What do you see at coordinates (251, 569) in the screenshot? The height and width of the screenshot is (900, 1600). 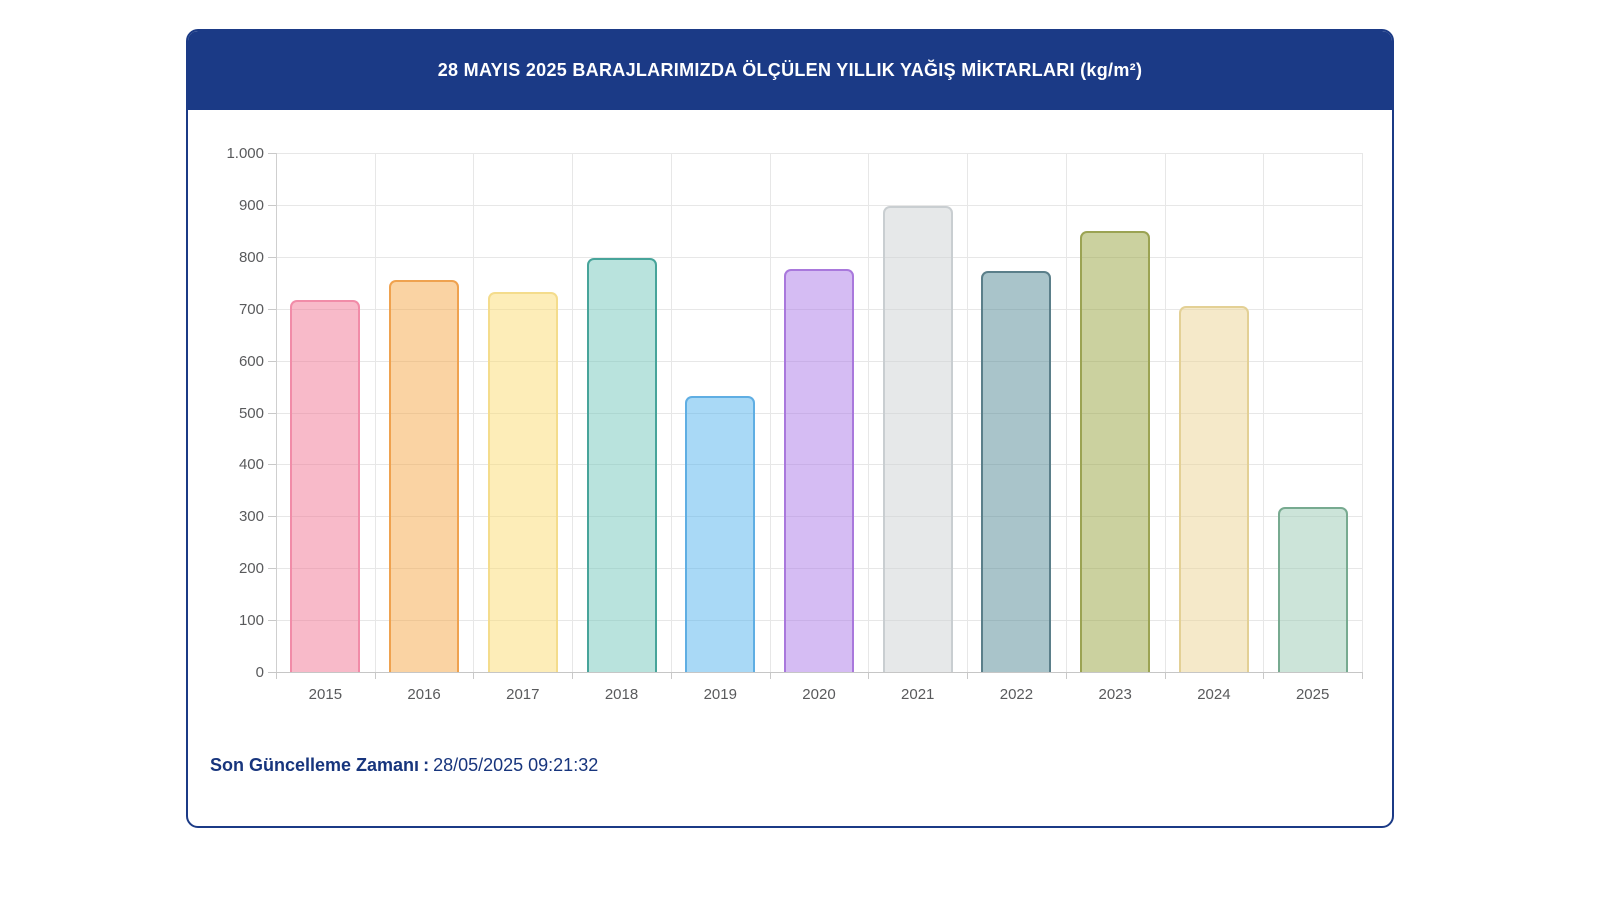 I see `y-axis-label-200: 200` at bounding box center [251, 569].